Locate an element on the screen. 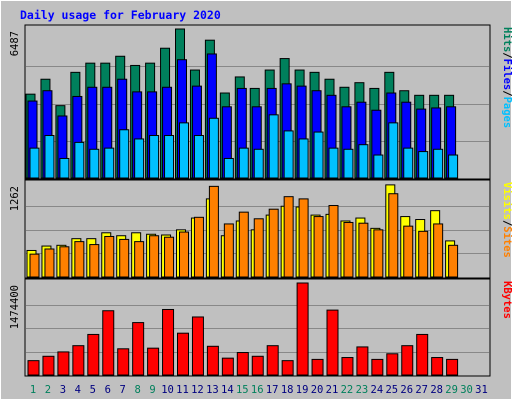 The height and width of the screenshot is (400, 512). kbytes-max-label: 1474400 is located at coordinates (15, 307).